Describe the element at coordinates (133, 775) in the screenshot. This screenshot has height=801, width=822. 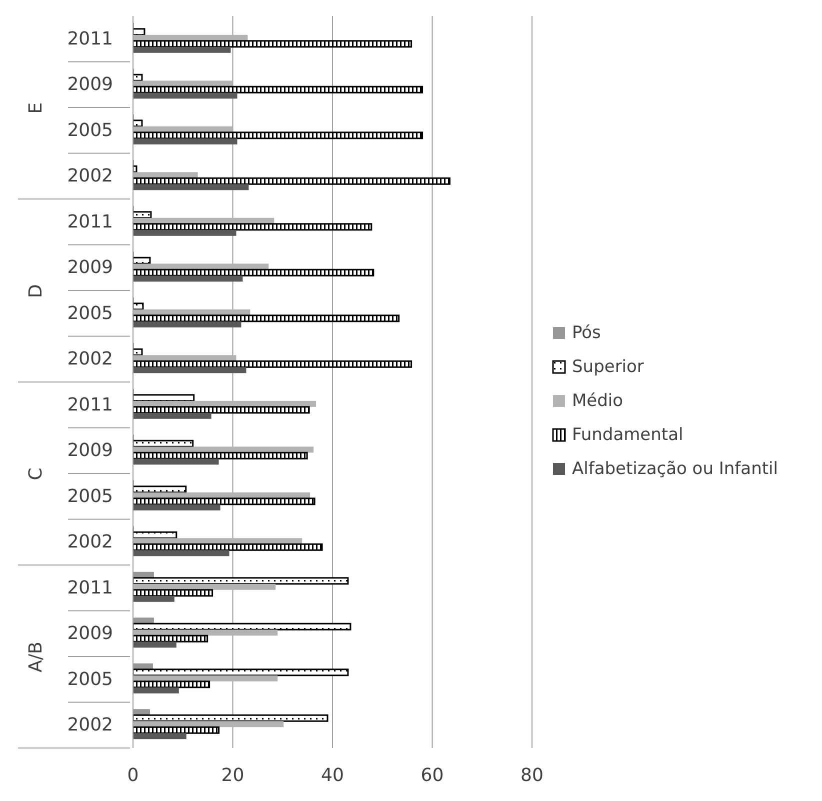
I see `x-tick-label: 0` at that location.